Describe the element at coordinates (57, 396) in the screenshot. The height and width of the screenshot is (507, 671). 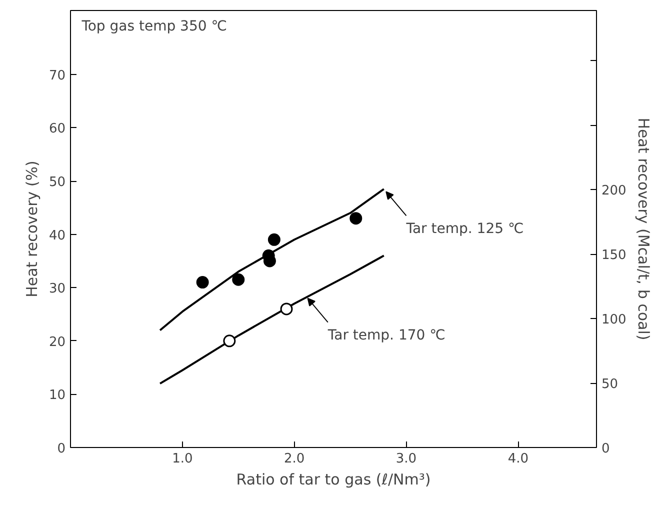
I see `y-tick-label: 10` at that location.